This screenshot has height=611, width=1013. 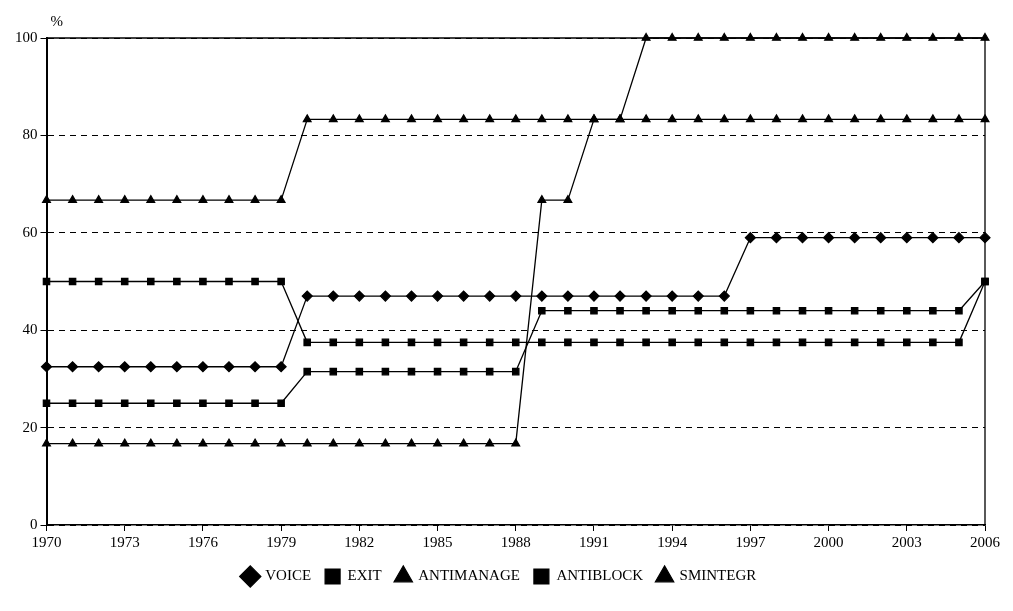 I want to click on x-tick-label: 1982, so click(x=359, y=541).